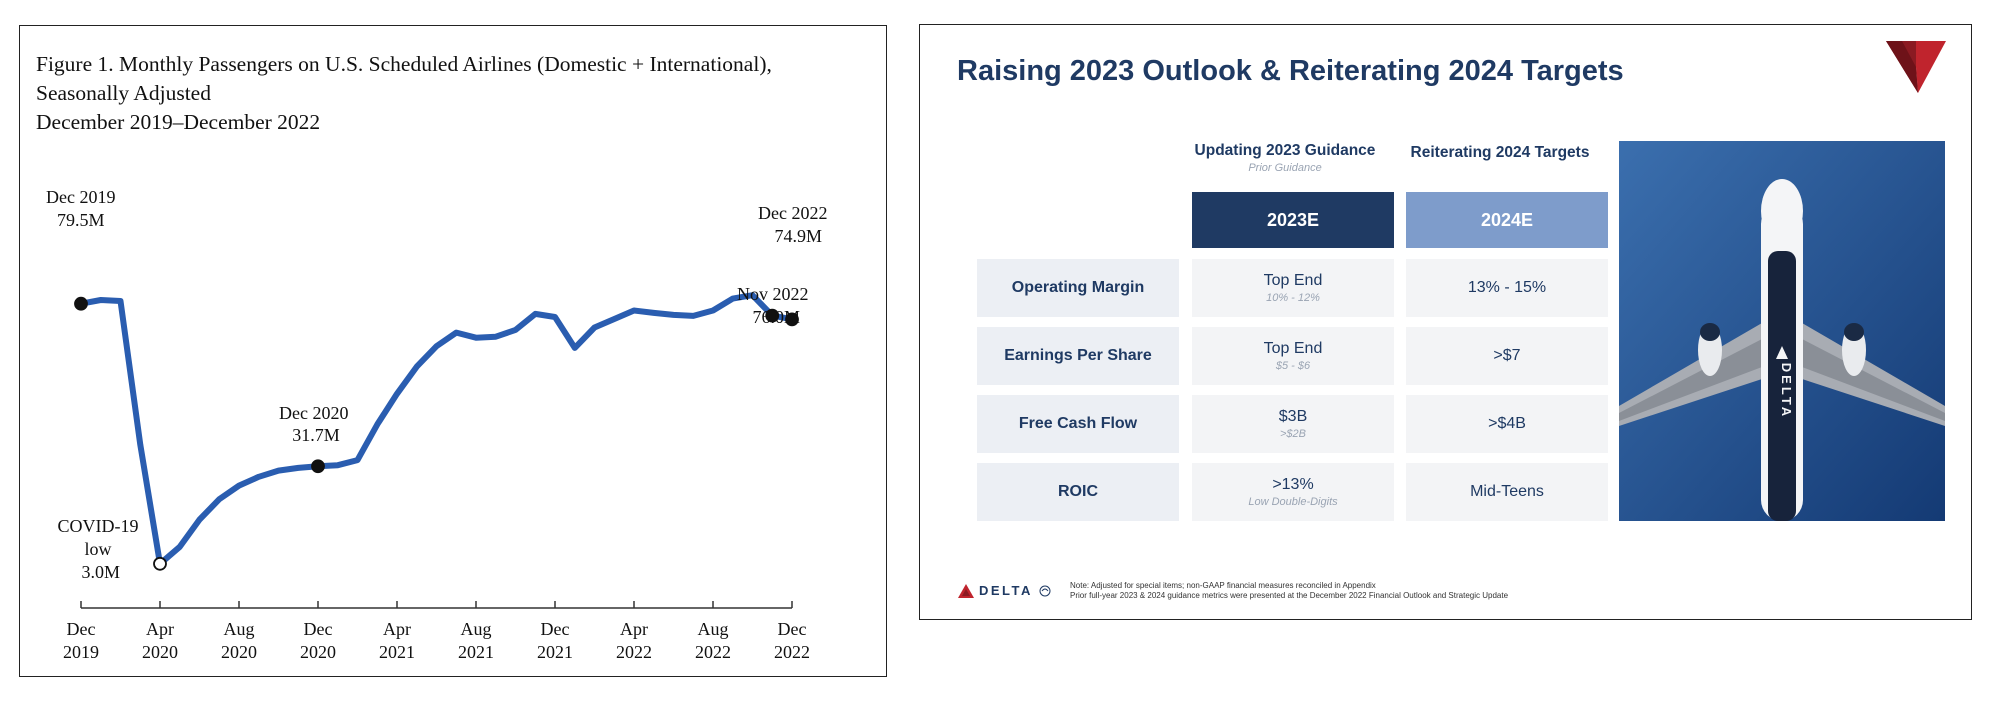 This screenshot has width=2000, height=710. What do you see at coordinates (1507, 492) in the screenshot?
I see `cell-2024-roic: Mid-Teens` at bounding box center [1507, 492].